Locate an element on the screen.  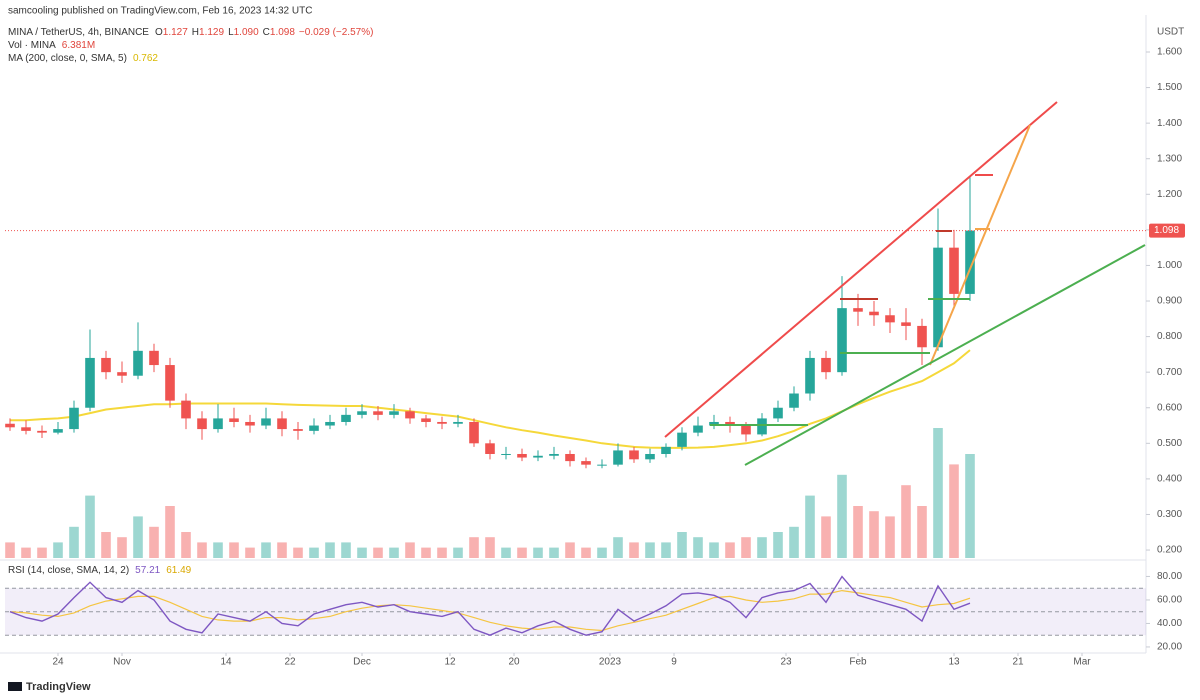
y-tick-label: 0.900 is located at coordinates (1169, 301).